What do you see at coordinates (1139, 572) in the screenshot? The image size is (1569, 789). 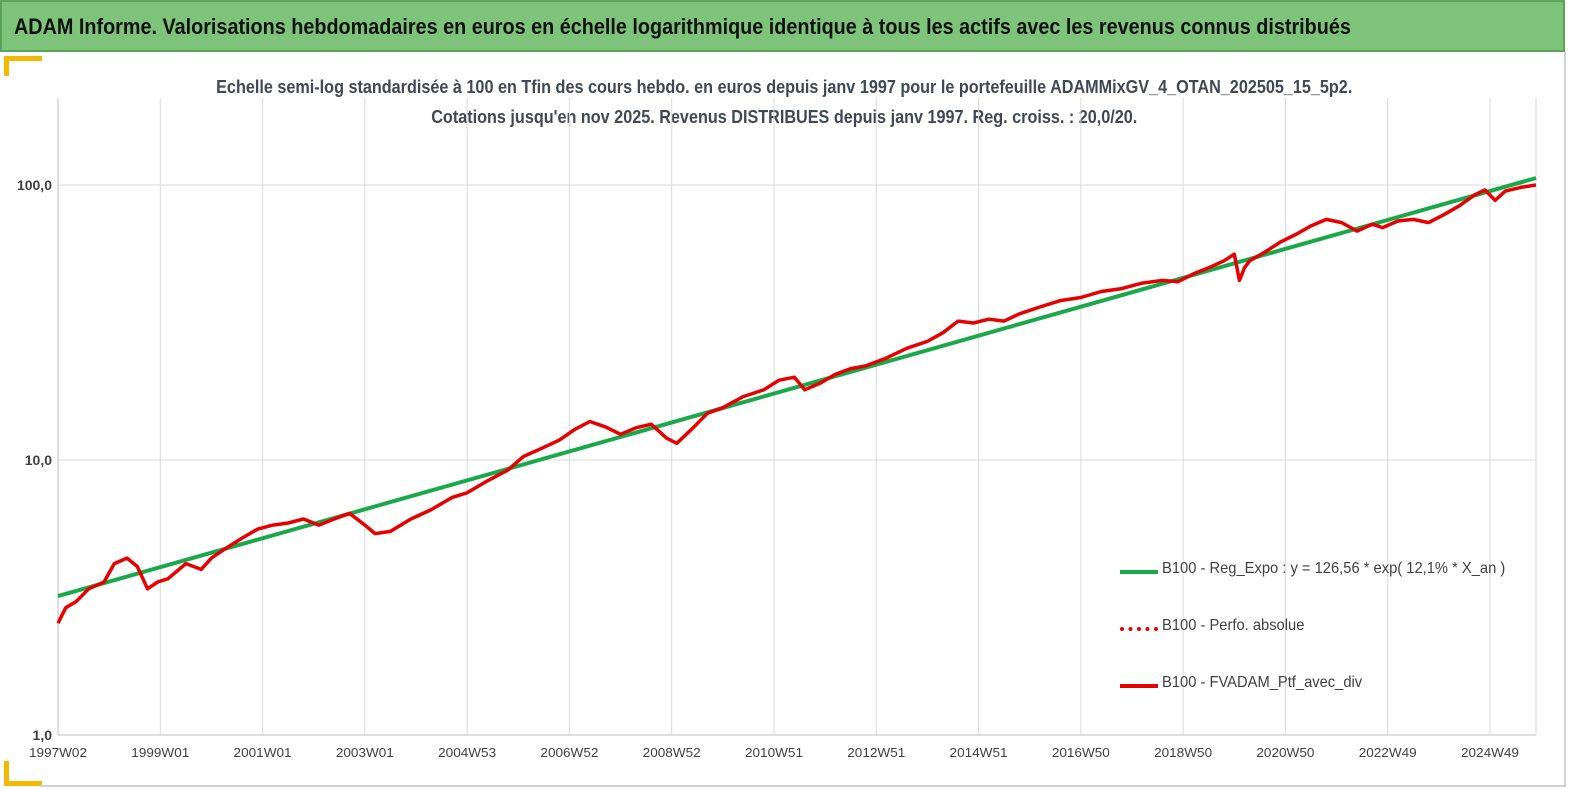 I see `legend-swatch-regression` at bounding box center [1139, 572].